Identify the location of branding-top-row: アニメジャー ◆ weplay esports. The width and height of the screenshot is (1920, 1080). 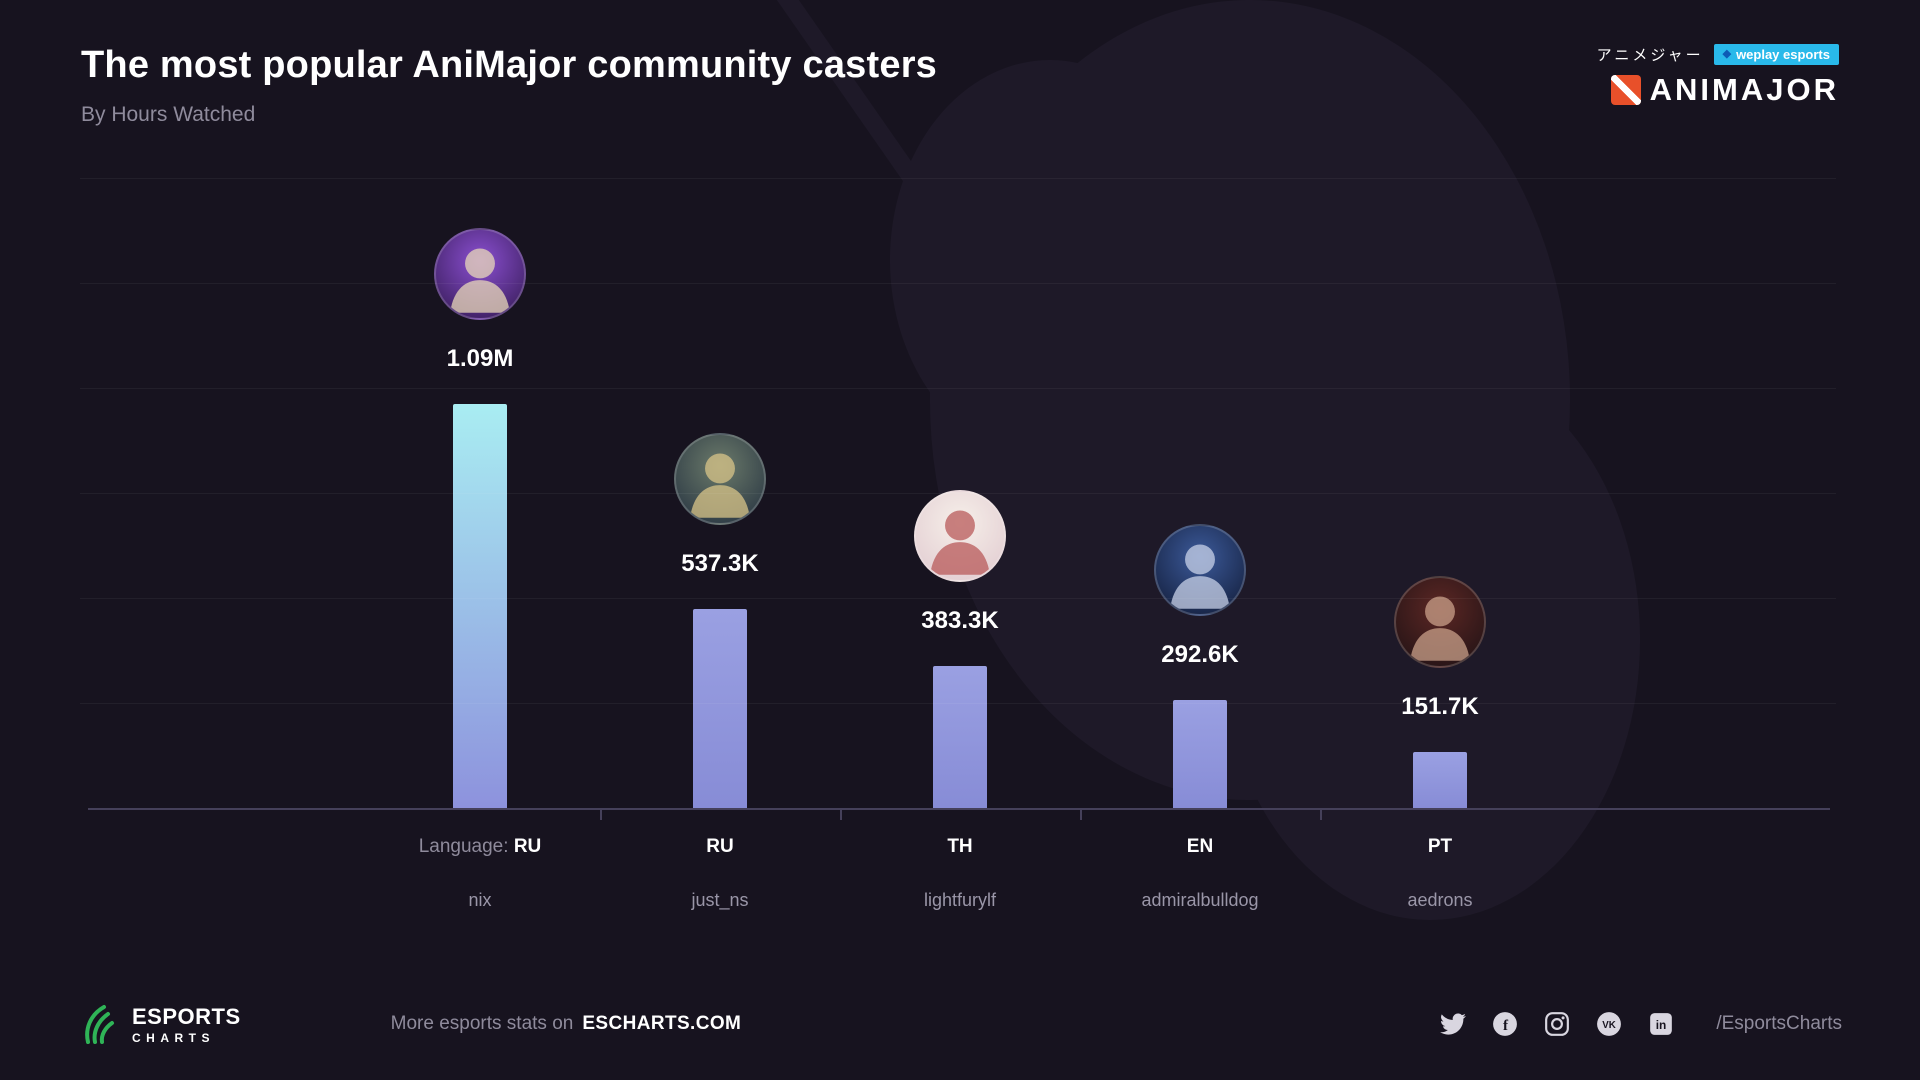
(1718, 54).